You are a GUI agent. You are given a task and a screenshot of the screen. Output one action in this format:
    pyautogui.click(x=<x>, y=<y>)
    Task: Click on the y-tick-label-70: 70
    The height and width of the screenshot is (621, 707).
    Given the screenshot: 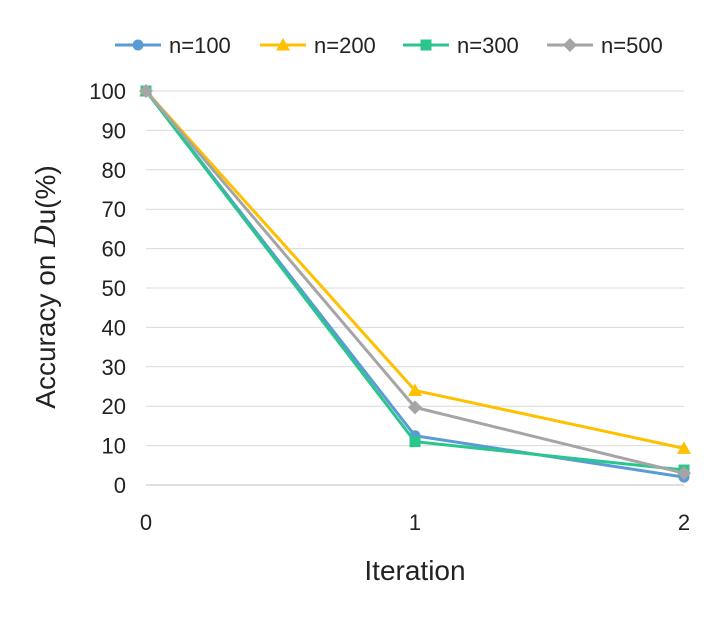 What is the action you would take?
    pyautogui.click(x=114, y=209)
    